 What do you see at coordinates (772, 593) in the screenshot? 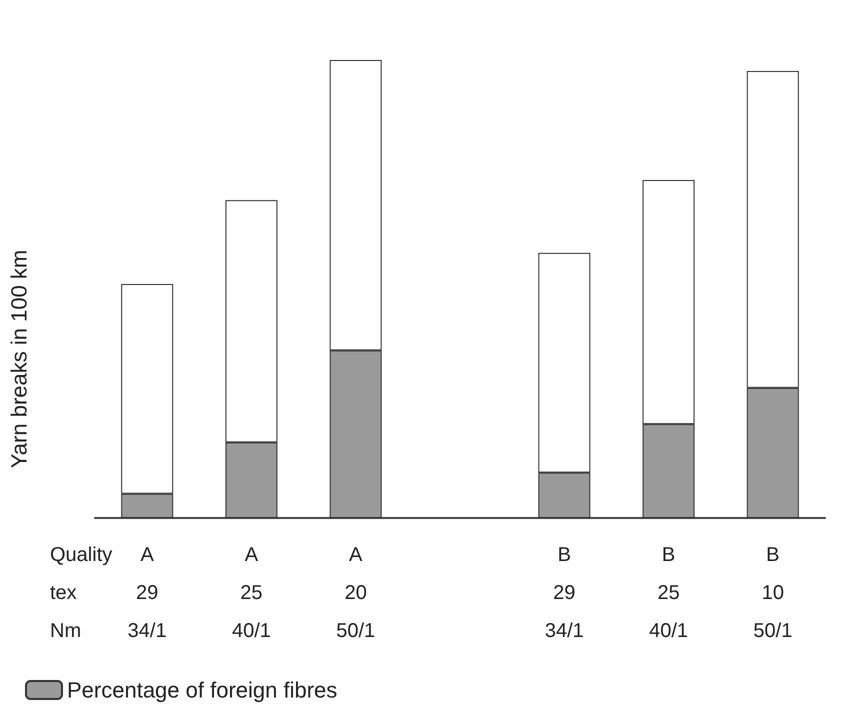
I see `x-tick-label: B 10 50/1` at bounding box center [772, 593].